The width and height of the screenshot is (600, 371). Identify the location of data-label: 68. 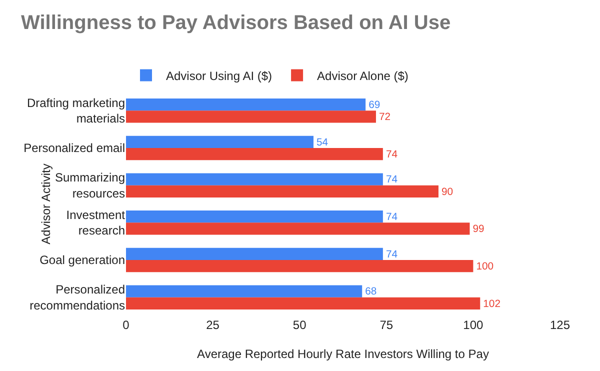
(371, 292).